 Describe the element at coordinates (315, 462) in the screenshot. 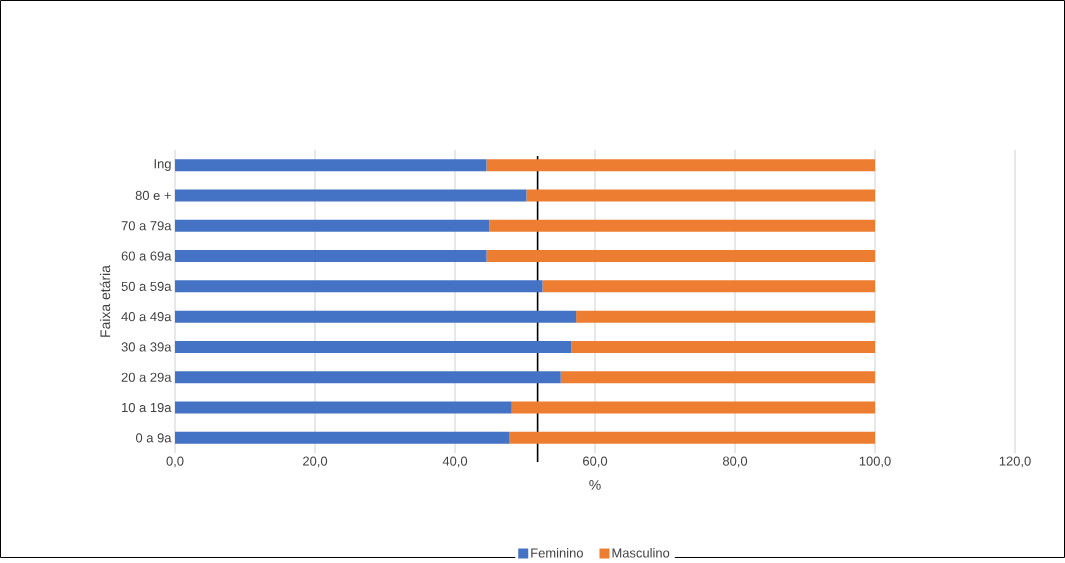

I see `x-tick-label: 20,0` at that location.